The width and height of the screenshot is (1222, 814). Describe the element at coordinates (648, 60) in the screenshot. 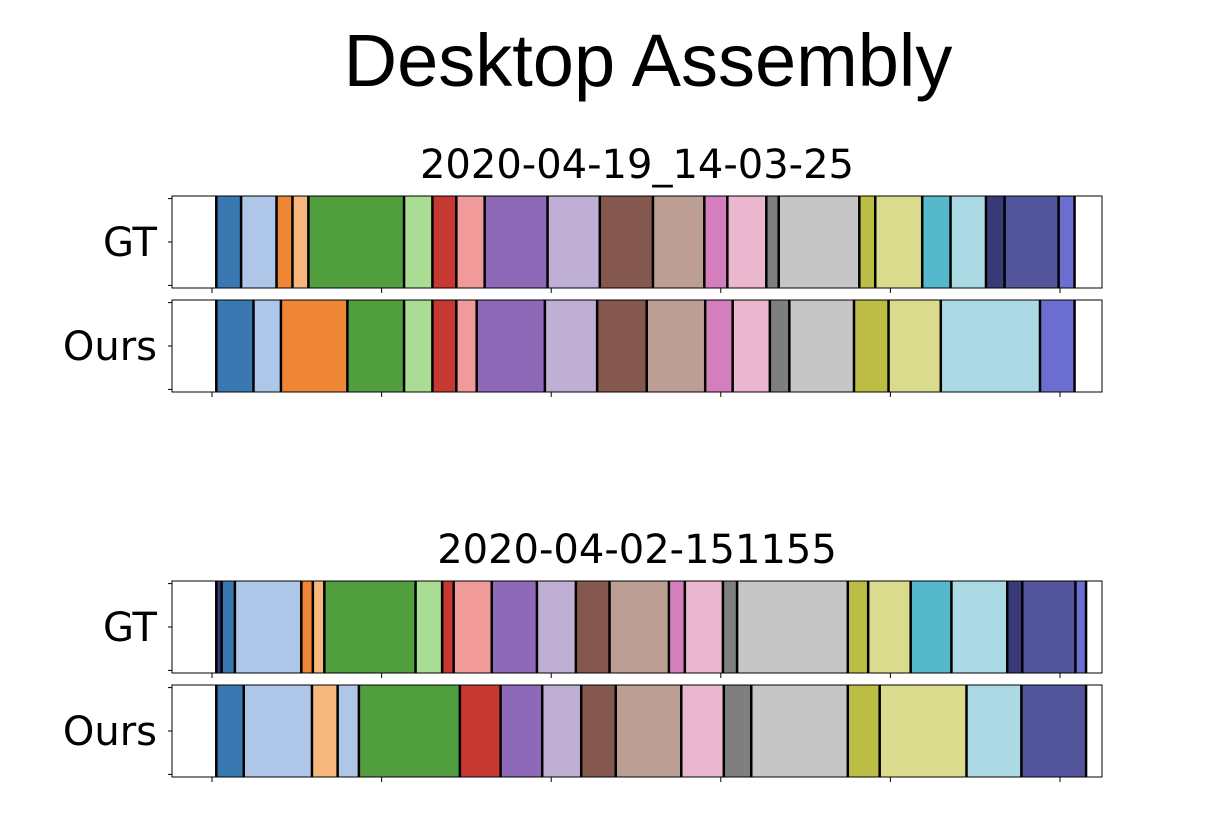

I see `chart-title: Desktop Assembly` at that location.